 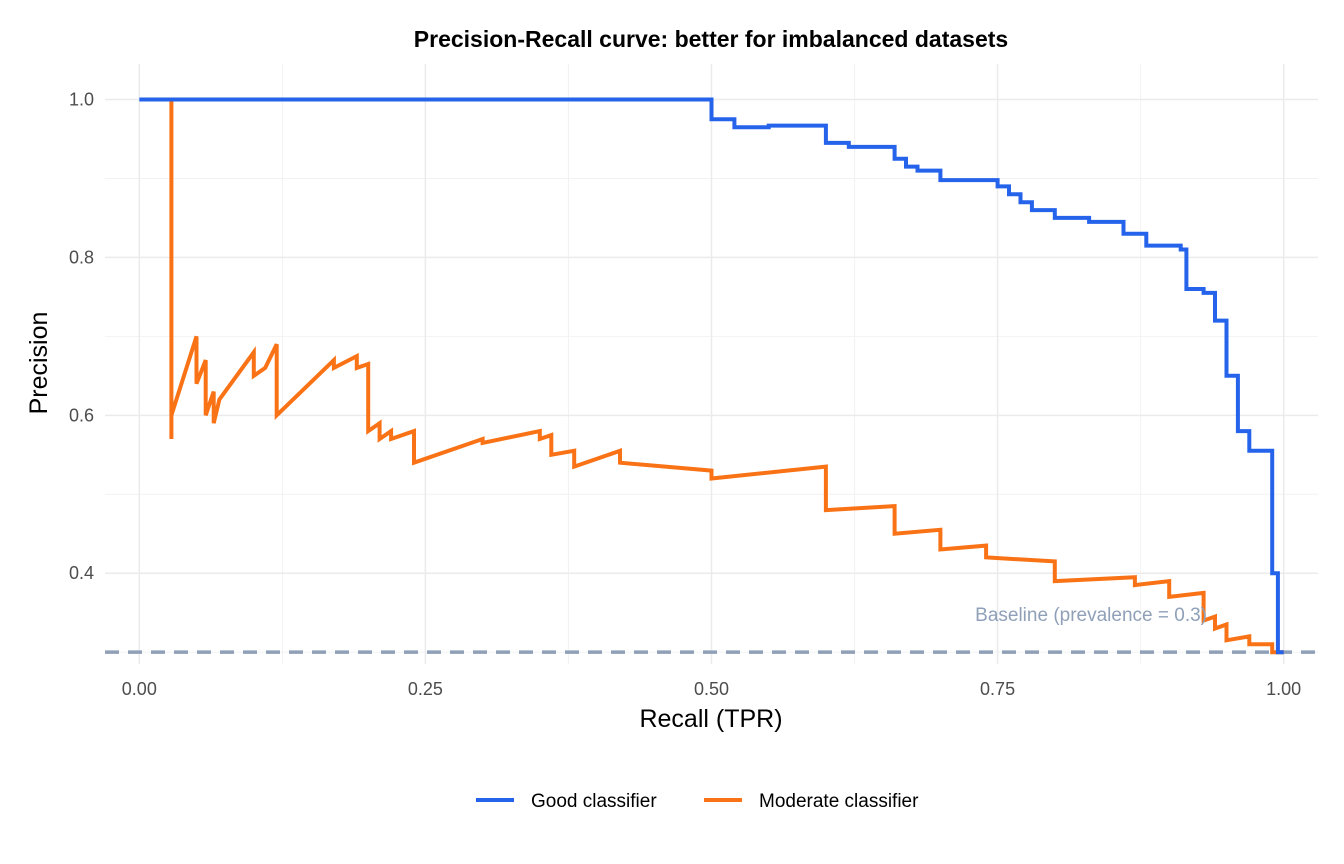 I want to click on x-tick-label: 0.00, so click(x=139, y=689).